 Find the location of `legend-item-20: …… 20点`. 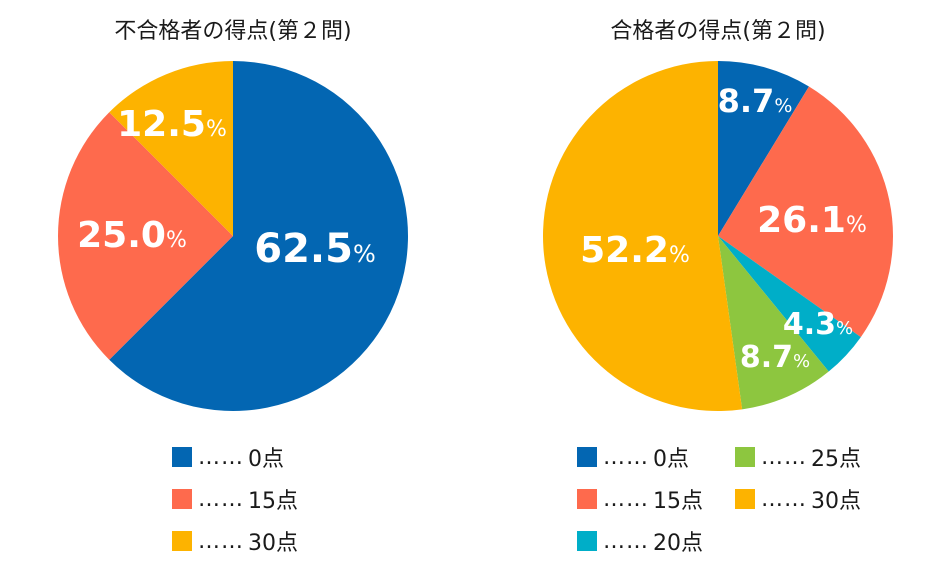

legend-item-20: …… 20点 is located at coordinates (640, 541).